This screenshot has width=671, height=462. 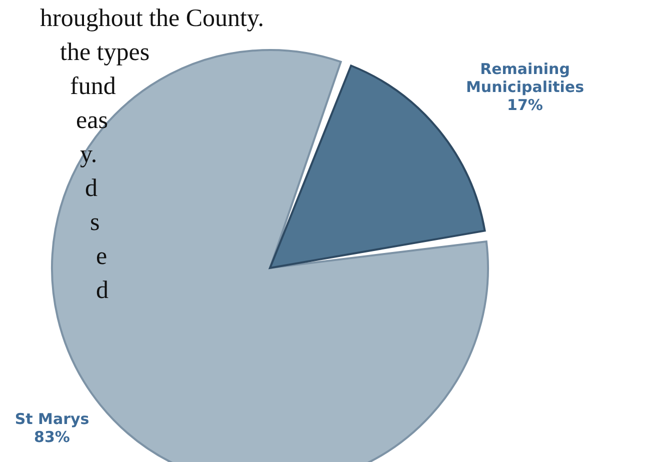 I want to click on text: hroughout the County., so click(x=152, y=18).